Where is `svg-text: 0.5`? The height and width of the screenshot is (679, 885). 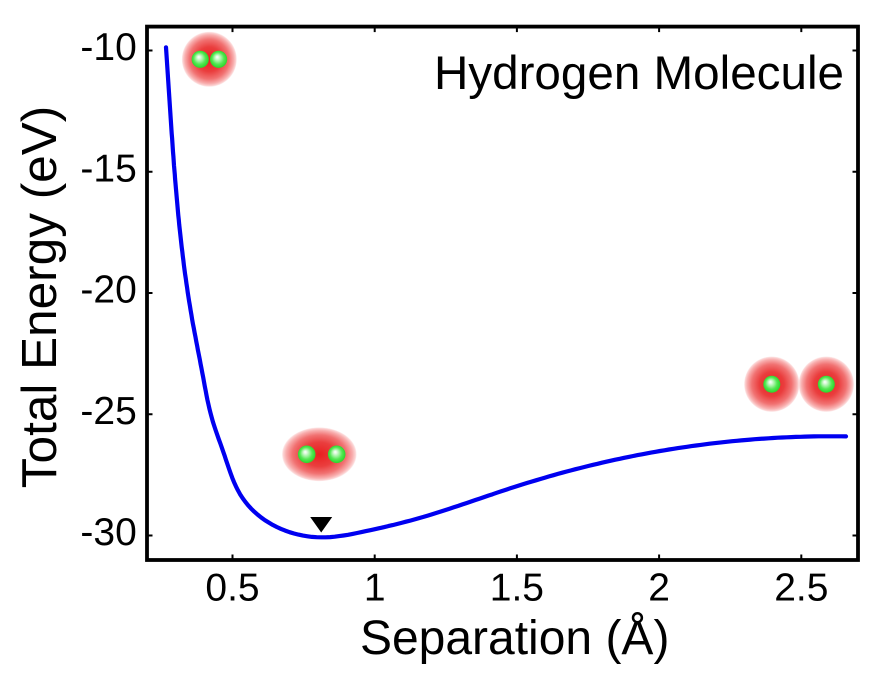
svg-text: 0.5 is located at coordinates (232, 587).